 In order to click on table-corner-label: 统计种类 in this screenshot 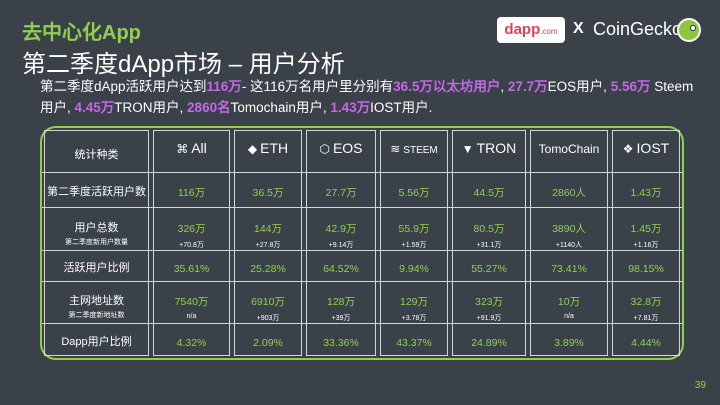, I will do `click(96, 155)`.